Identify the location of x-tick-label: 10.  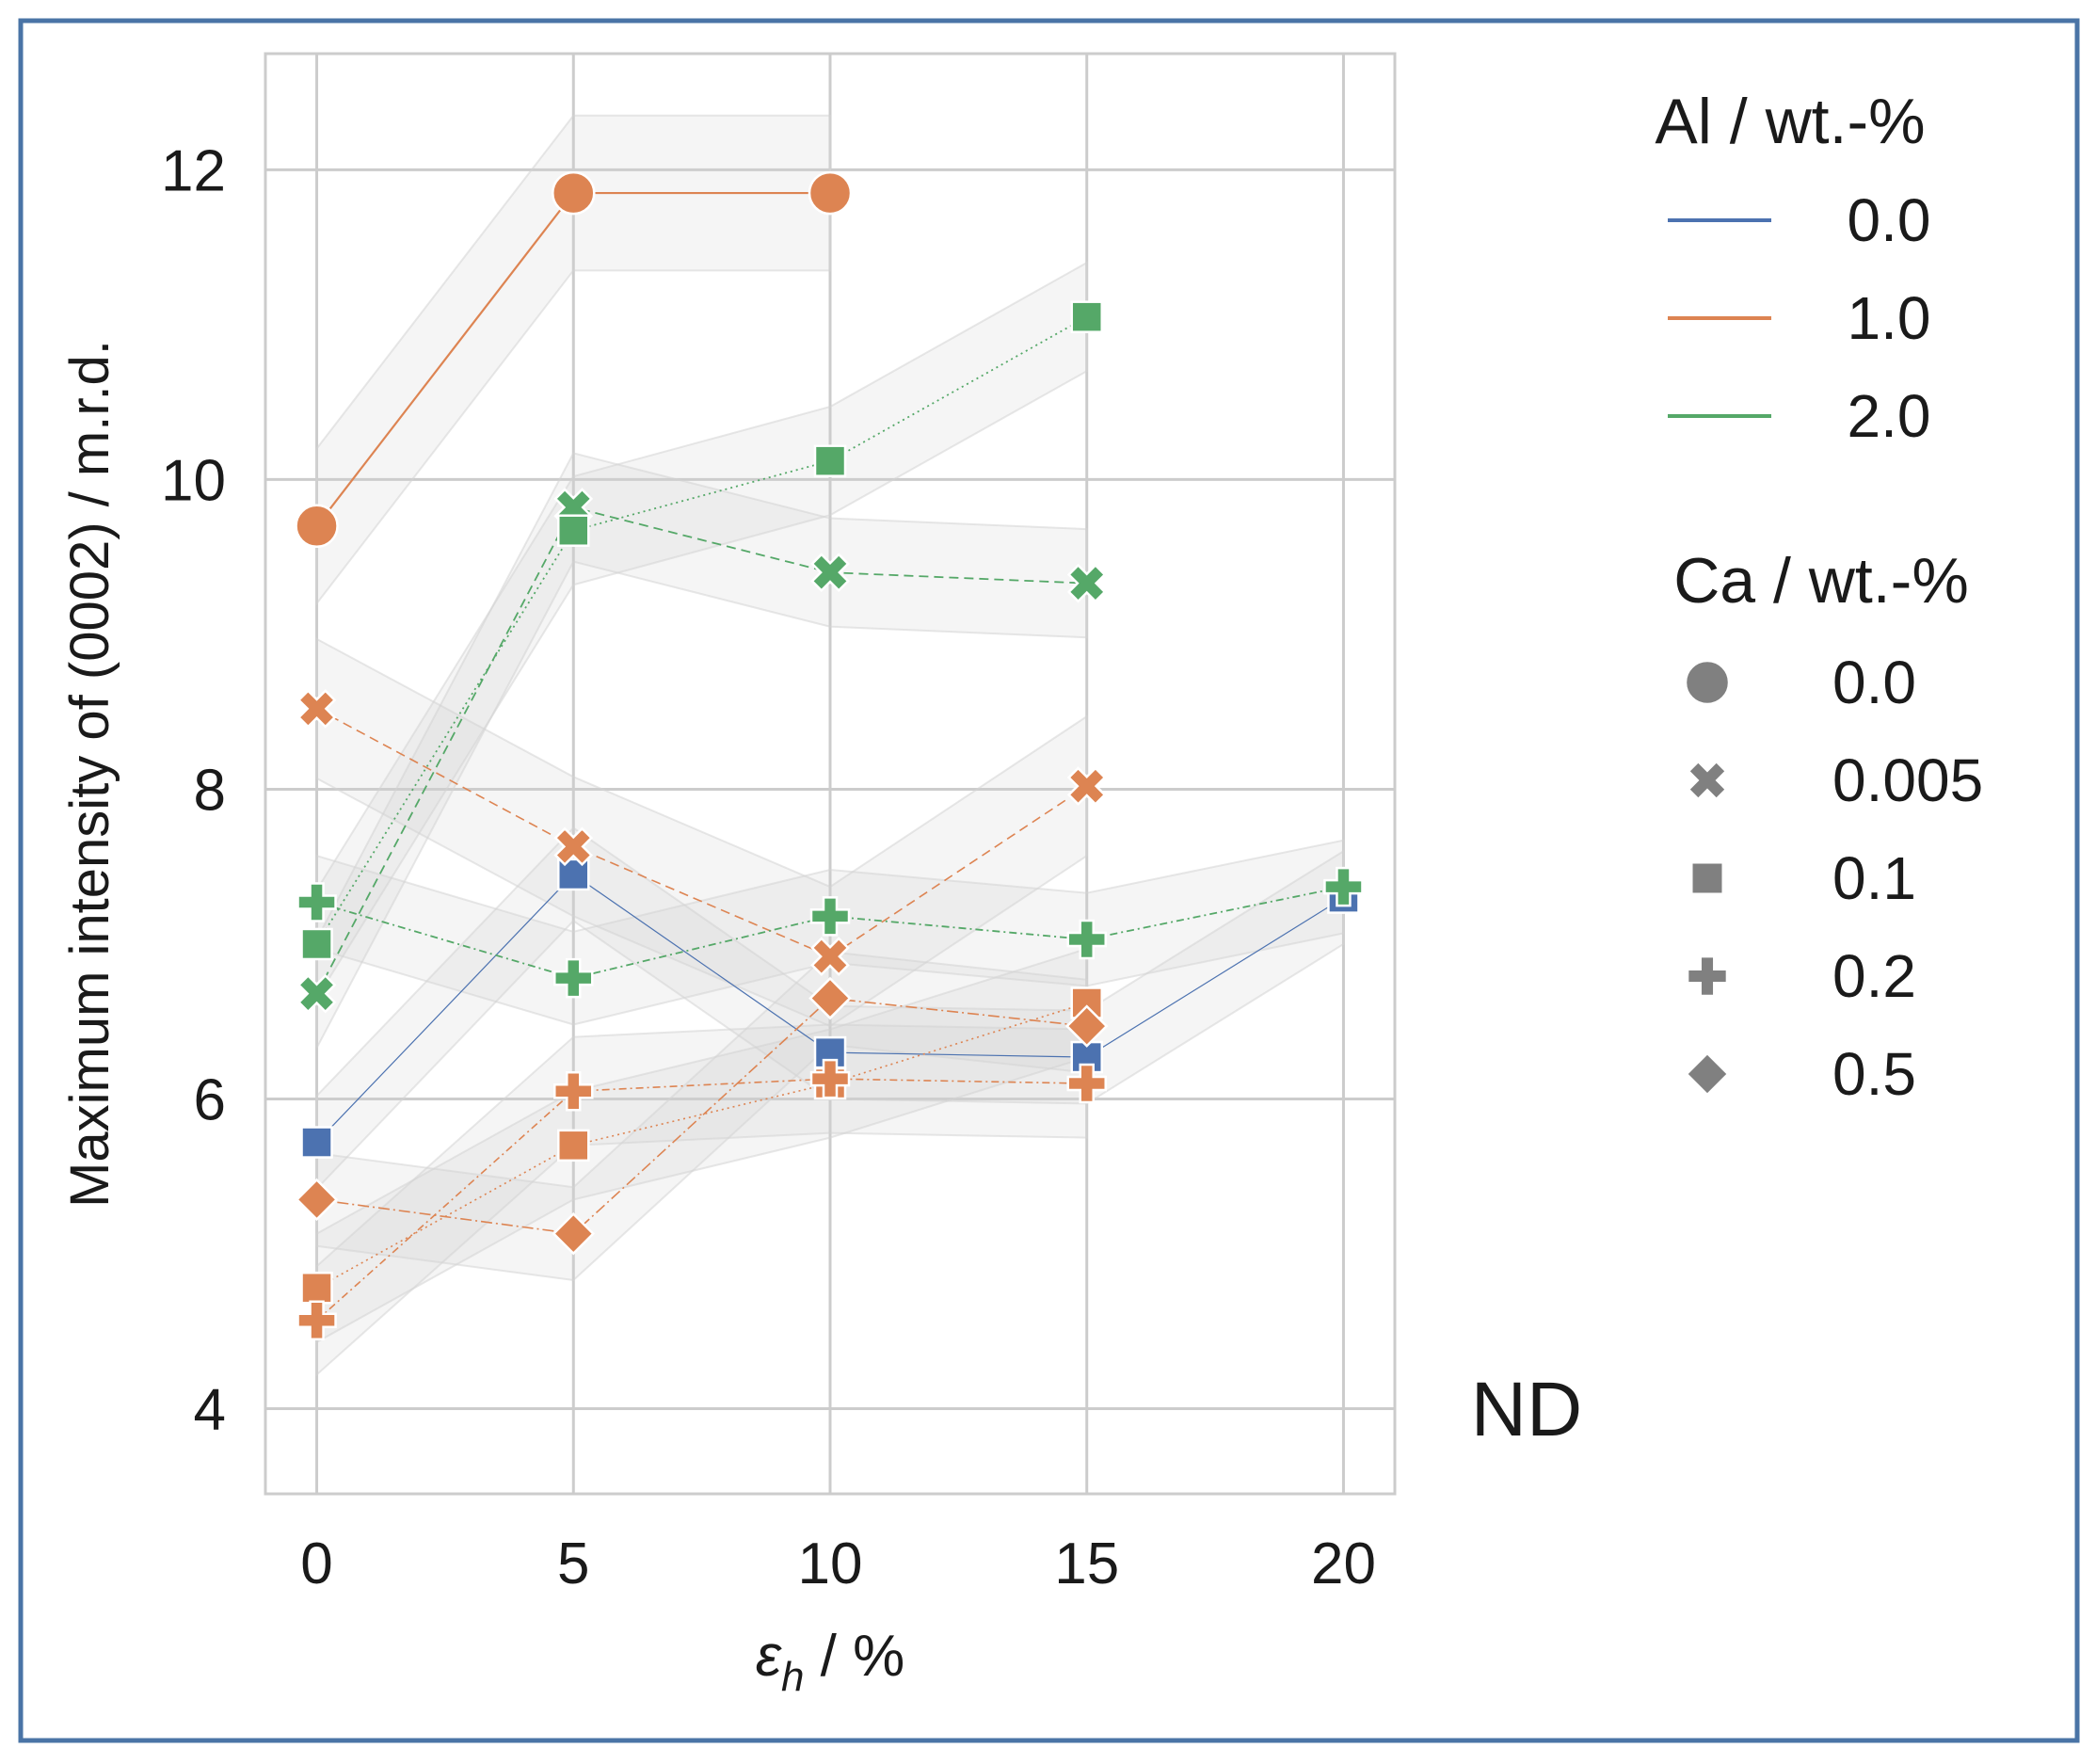
(830, 1563).